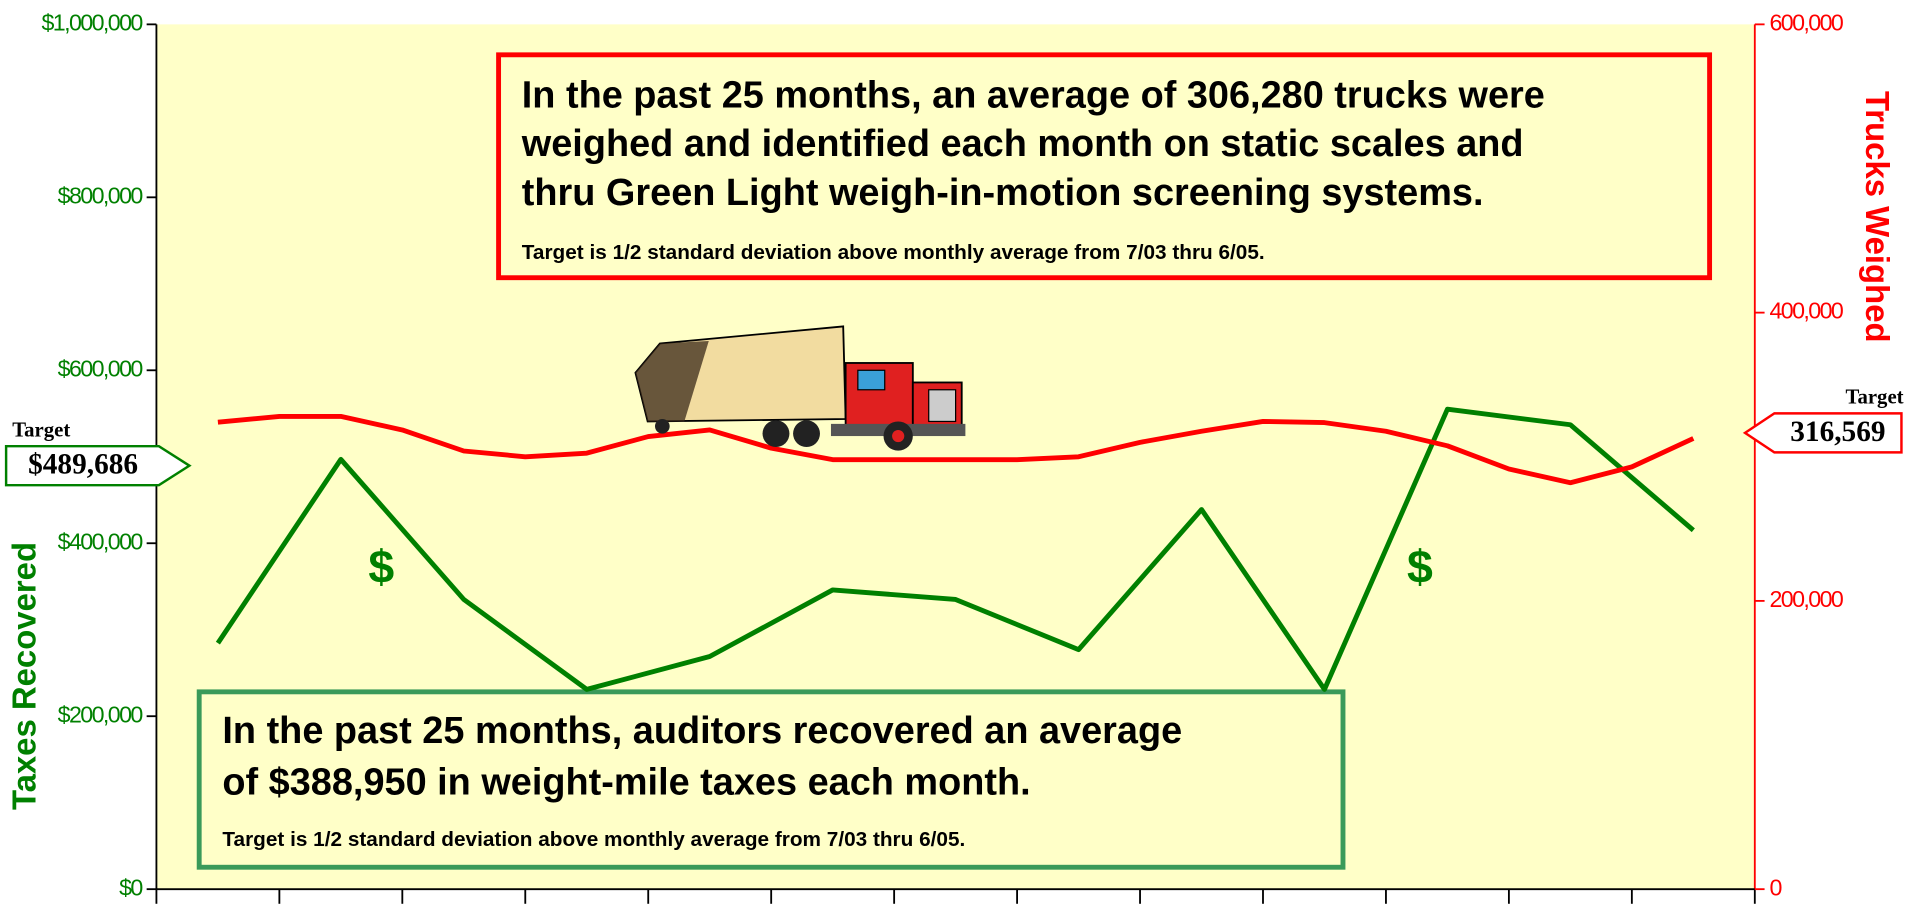 The height and width of the screenshot is (905, 1910). I want to click on y-tick-label: $1,000,000, so click(91, 23).